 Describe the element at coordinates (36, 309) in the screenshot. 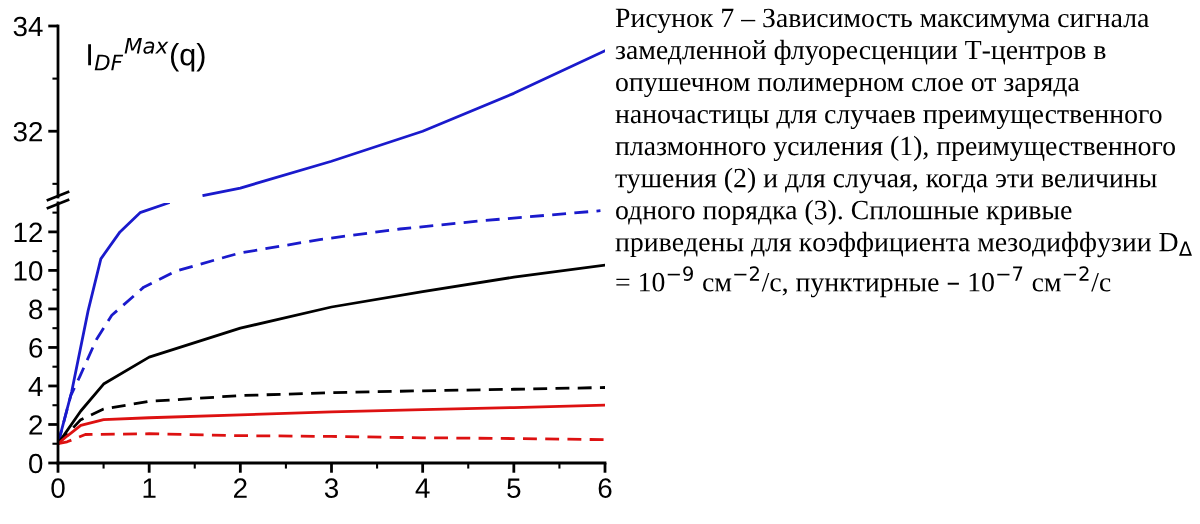

I see `y-tick-label: 8` at that location.